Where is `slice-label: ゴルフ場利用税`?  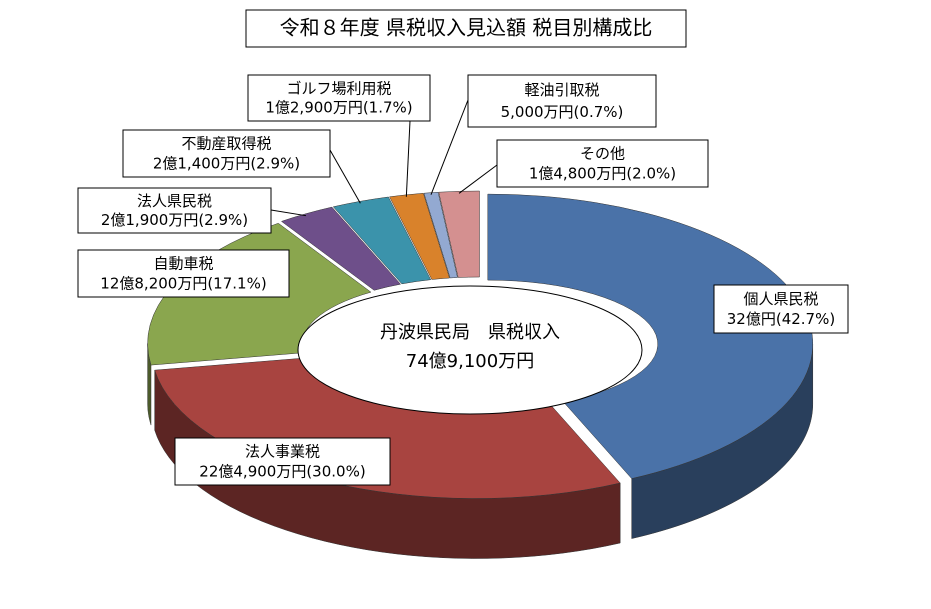
slice-label: ゴルフ場利用税 is located at coordinates (338, 88).